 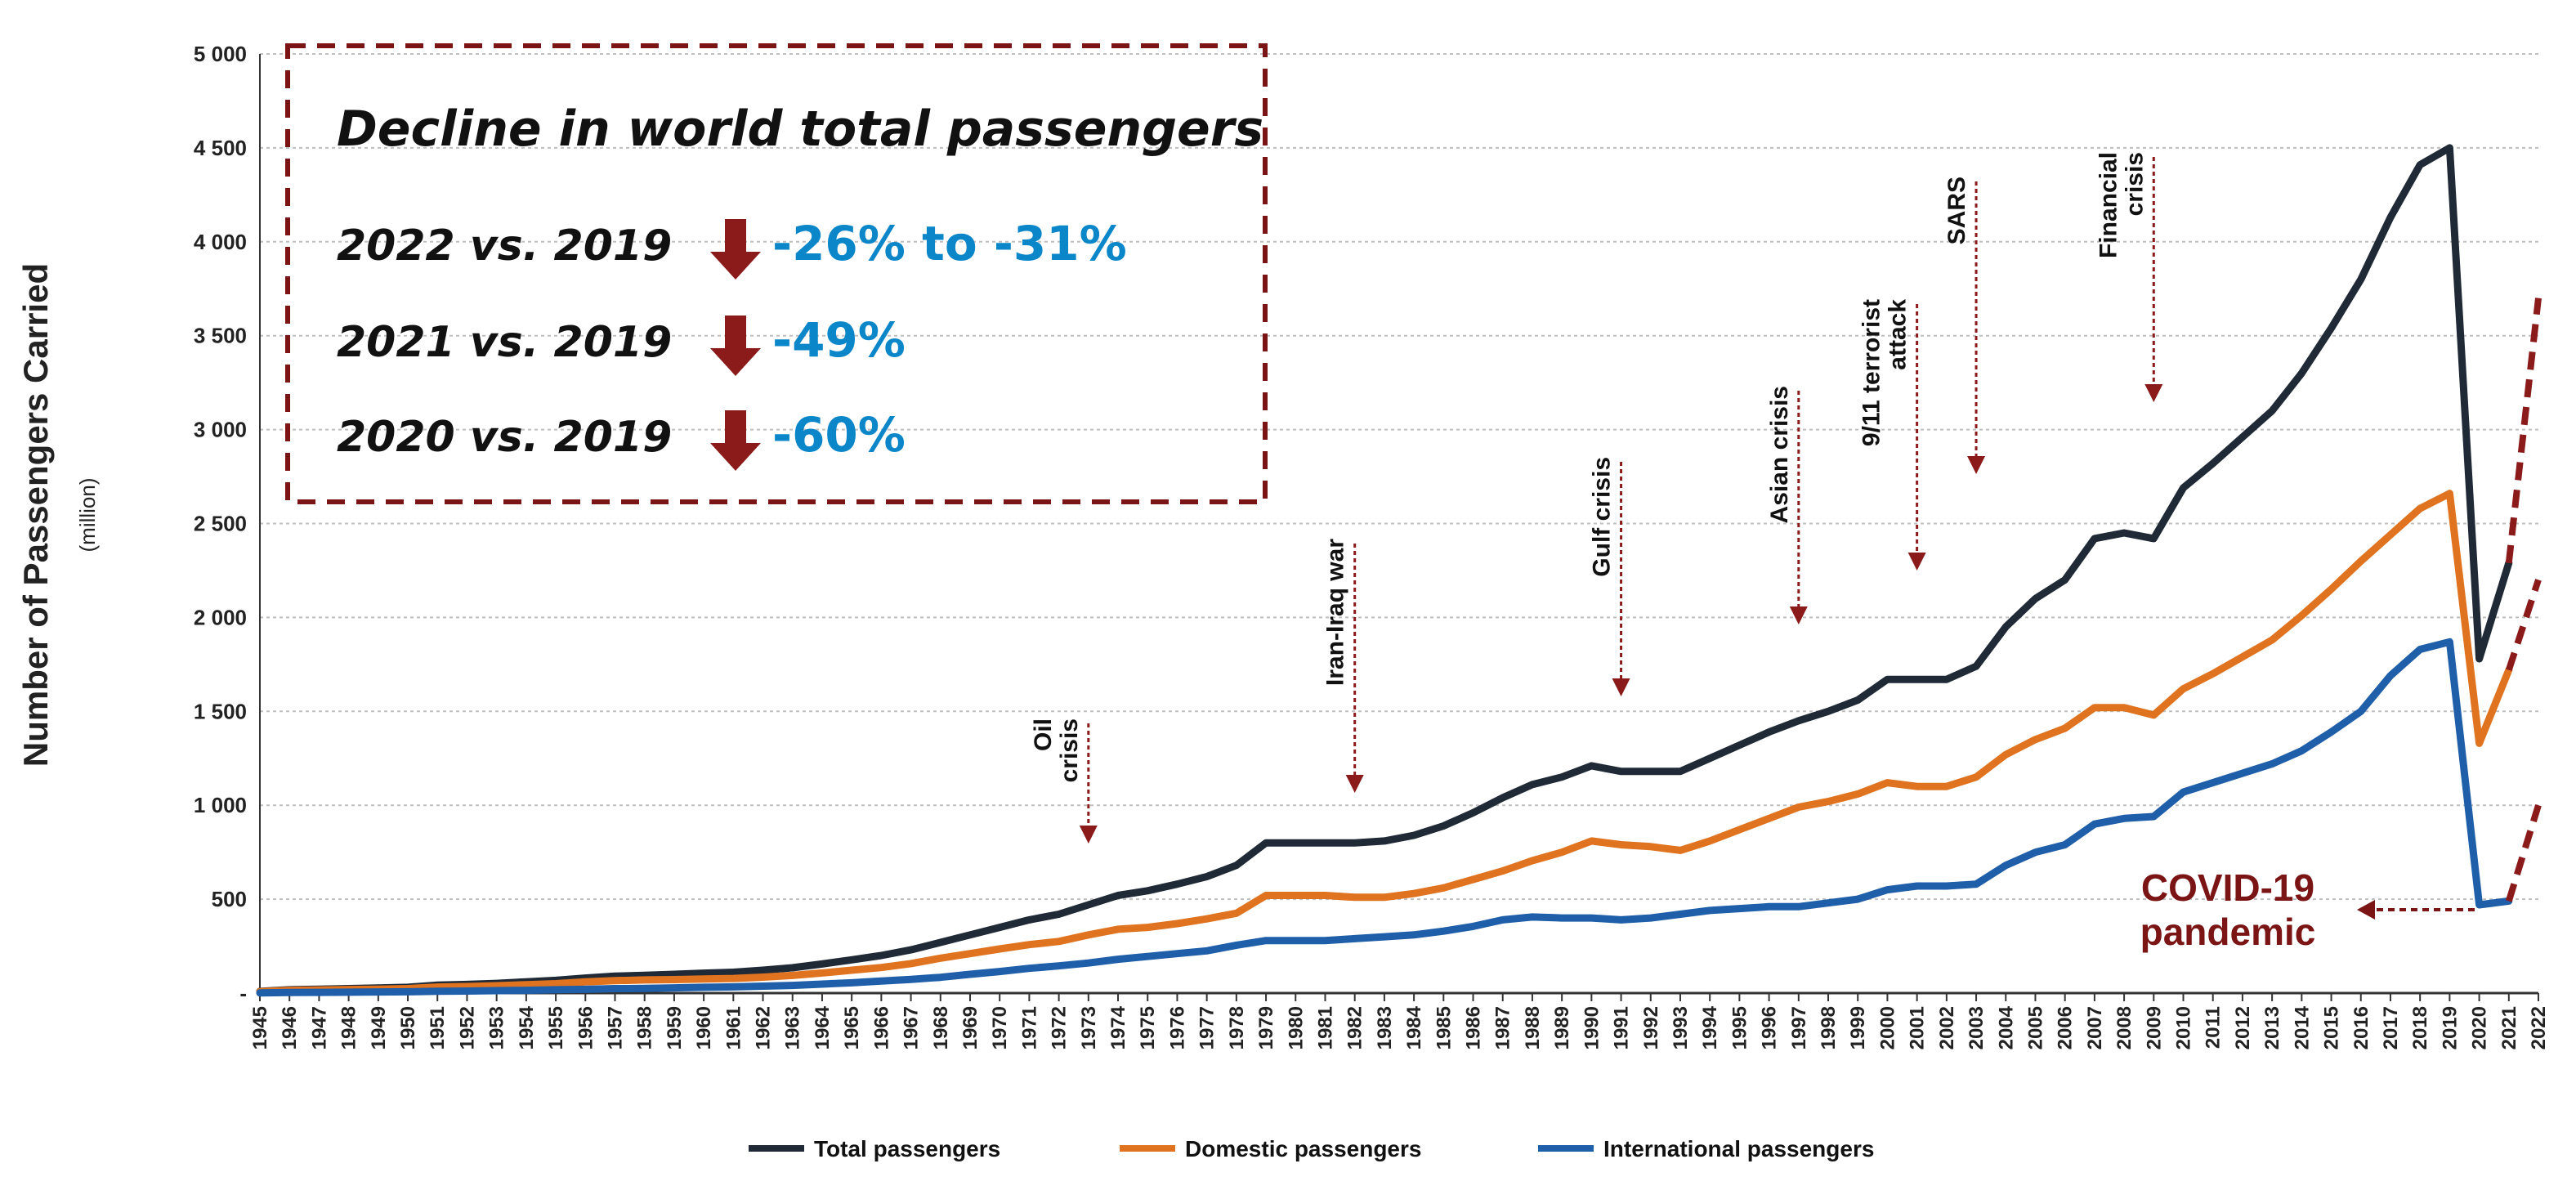 I want to click on x-tick-label: 1968, so click(x=941, y=1027).